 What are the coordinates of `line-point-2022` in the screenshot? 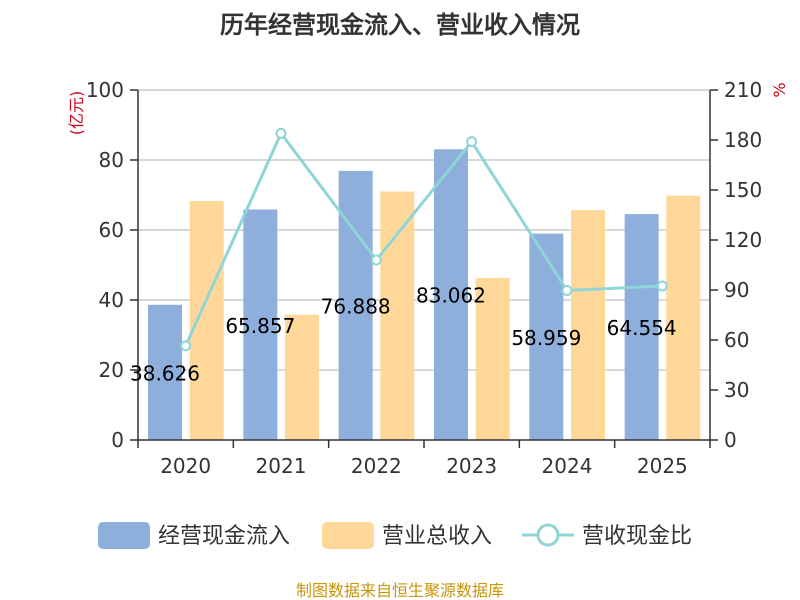 It's located at (376, 260).